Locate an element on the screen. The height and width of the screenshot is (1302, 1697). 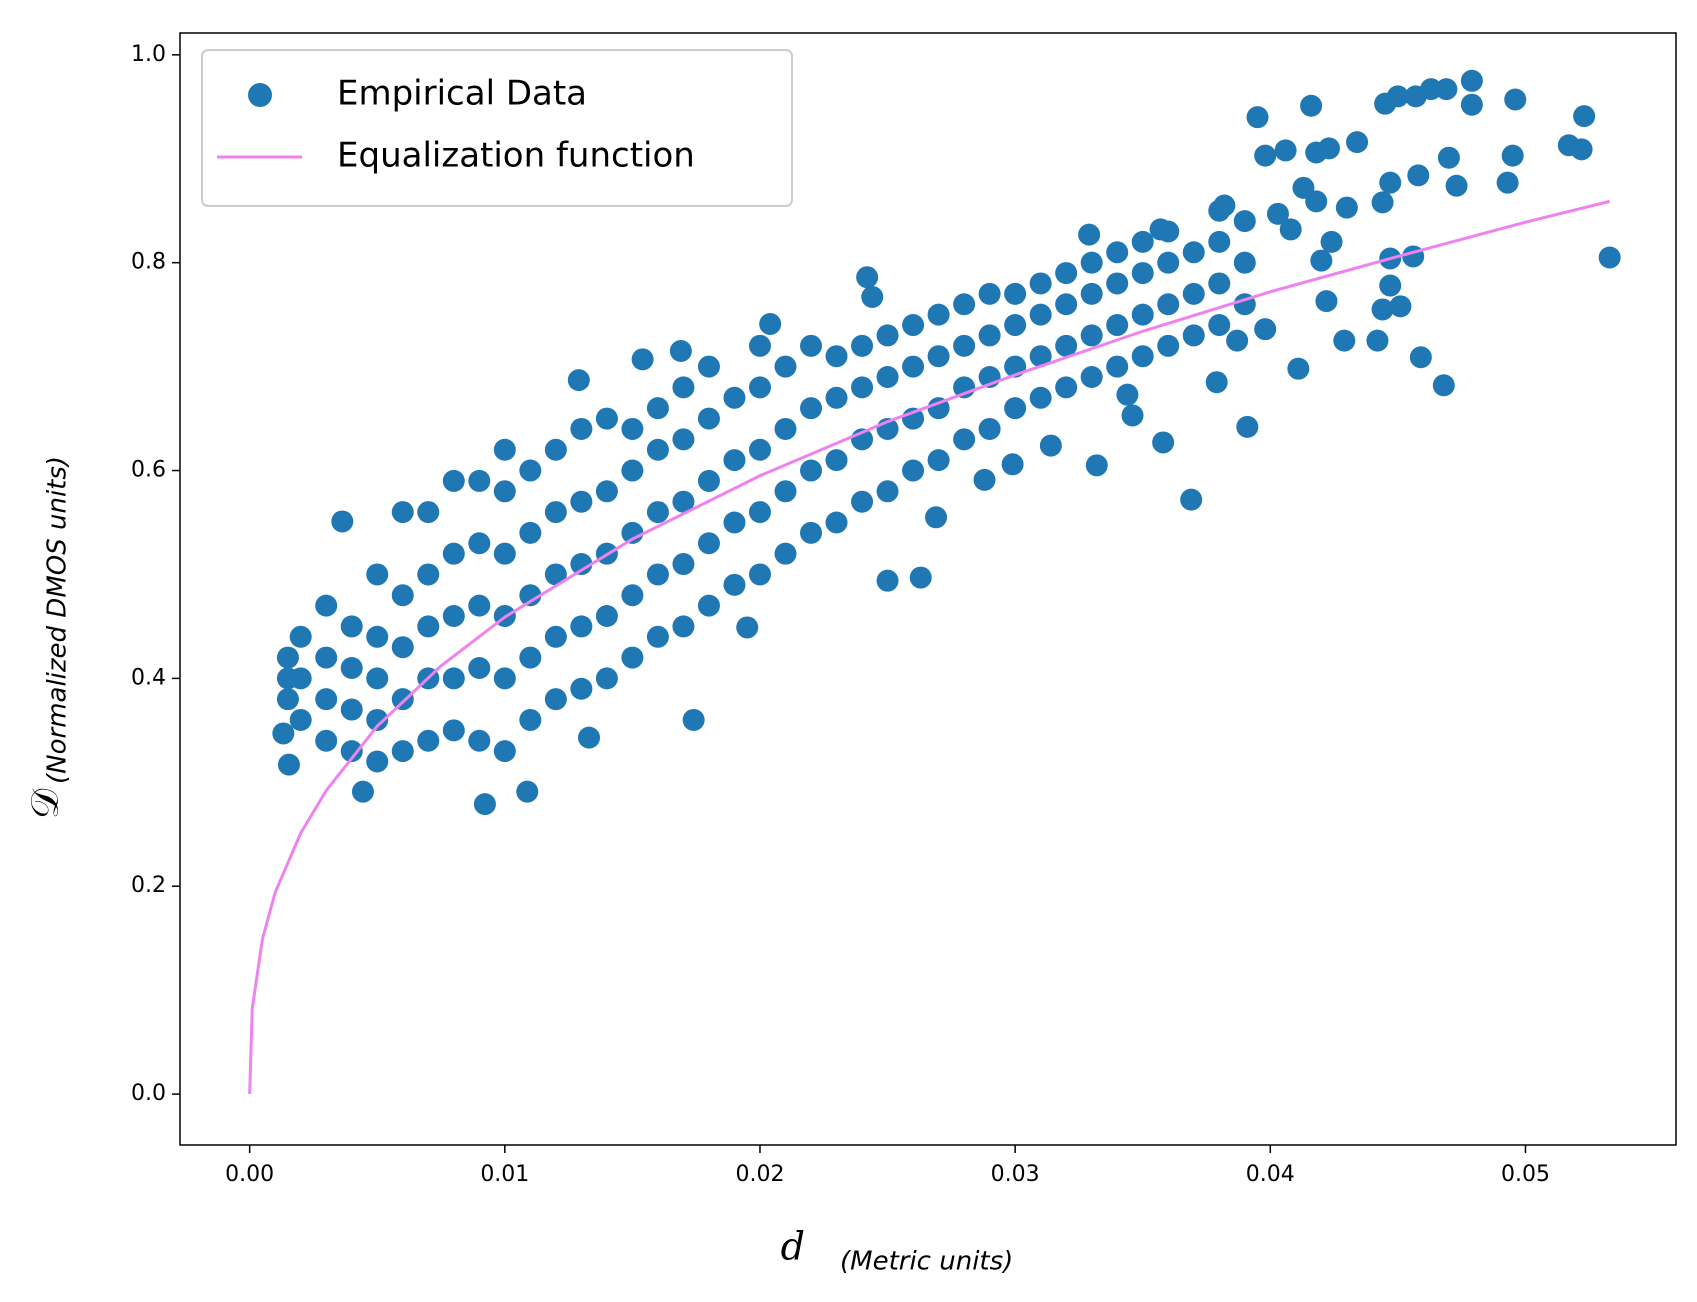
x-tick-label: 0.04 is located at coordinates (1270, 1174).